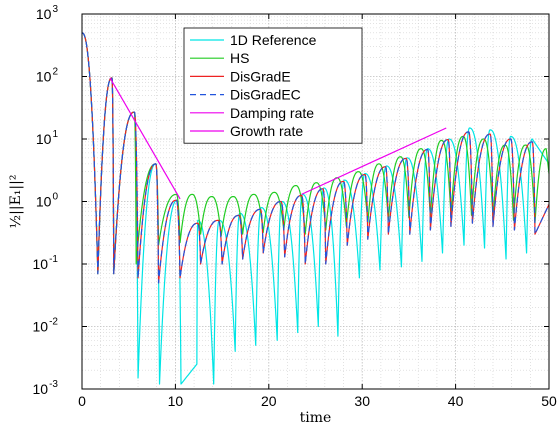 The height and width of the screenshot is (426, 558). I want to click on y-tick-exponent: 1, so click(55, 134).